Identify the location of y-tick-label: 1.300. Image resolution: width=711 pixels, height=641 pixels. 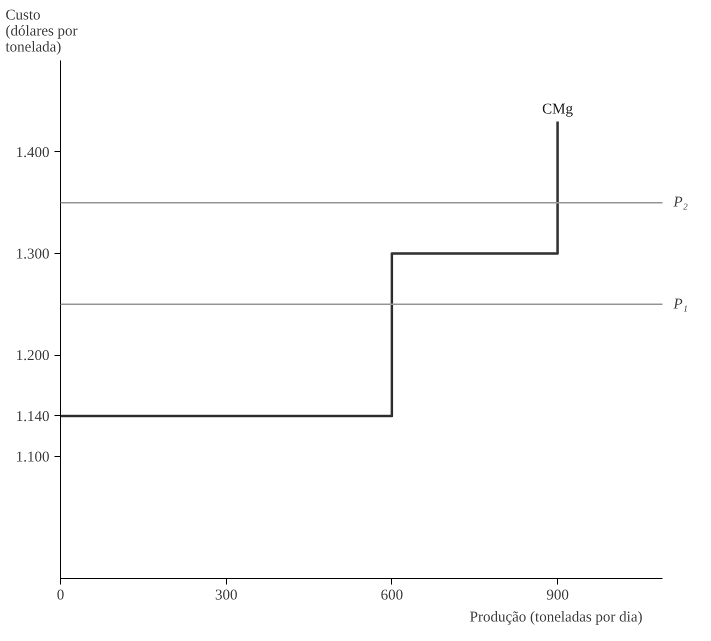
(33, 254).